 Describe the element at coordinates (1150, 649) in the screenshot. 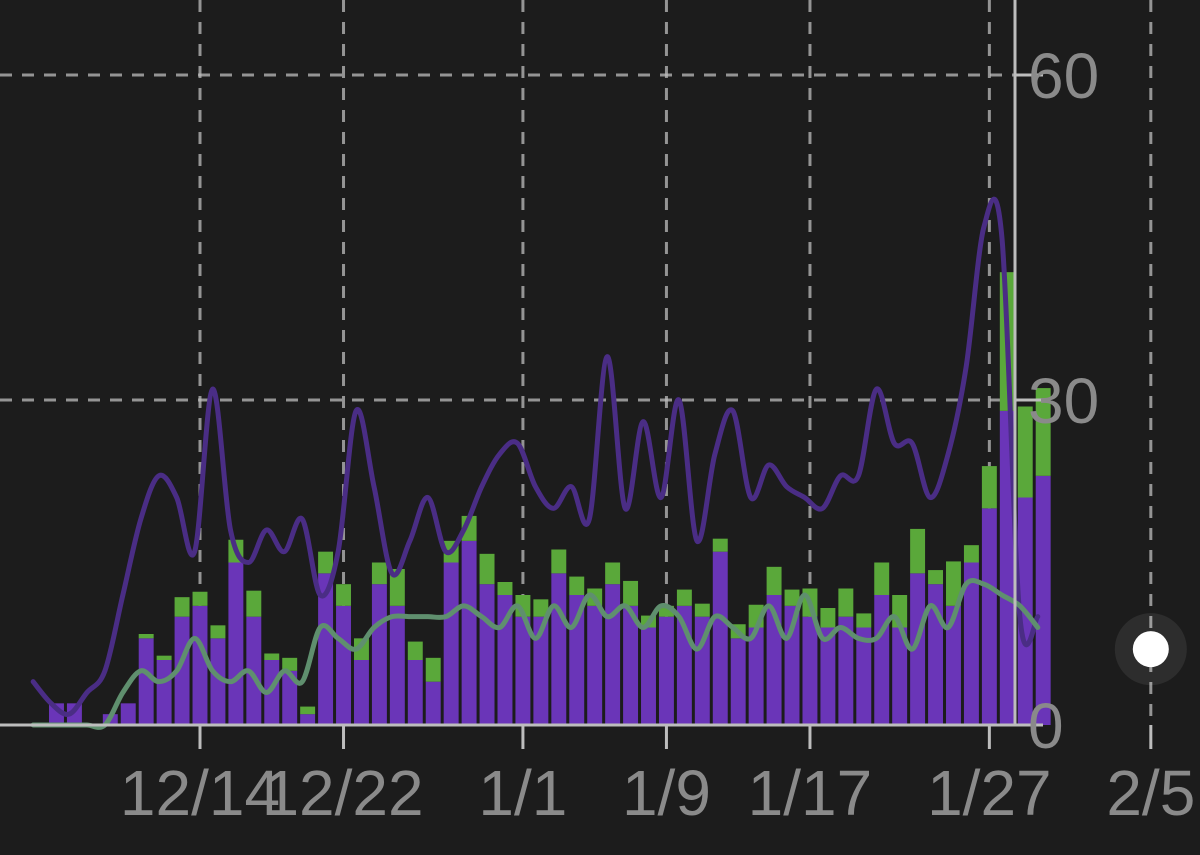

I see `current-value-marker` at that location.